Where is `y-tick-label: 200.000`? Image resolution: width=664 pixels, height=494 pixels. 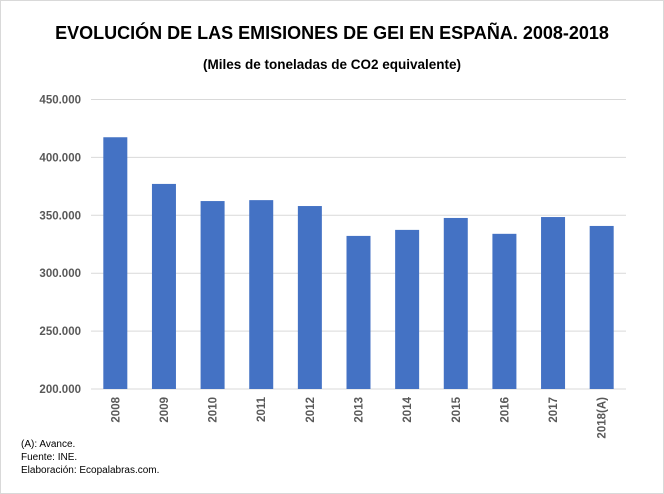
y-tick-label: 200.000 is located at coordinates (60, 390).